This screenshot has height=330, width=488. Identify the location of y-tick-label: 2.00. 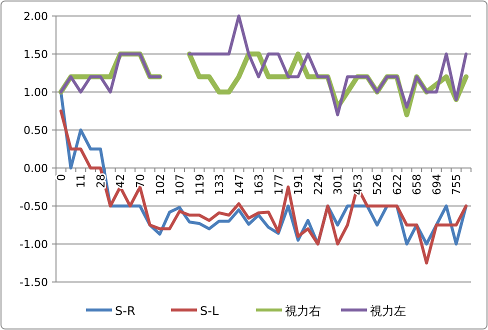
(36, 16).